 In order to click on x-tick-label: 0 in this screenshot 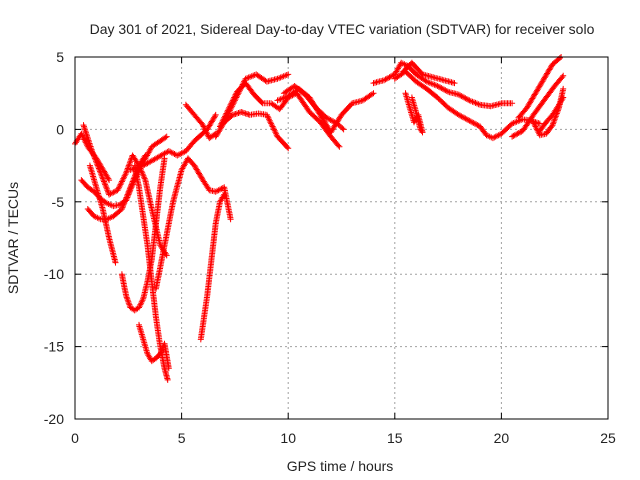, I will do `click(75, 438)`.